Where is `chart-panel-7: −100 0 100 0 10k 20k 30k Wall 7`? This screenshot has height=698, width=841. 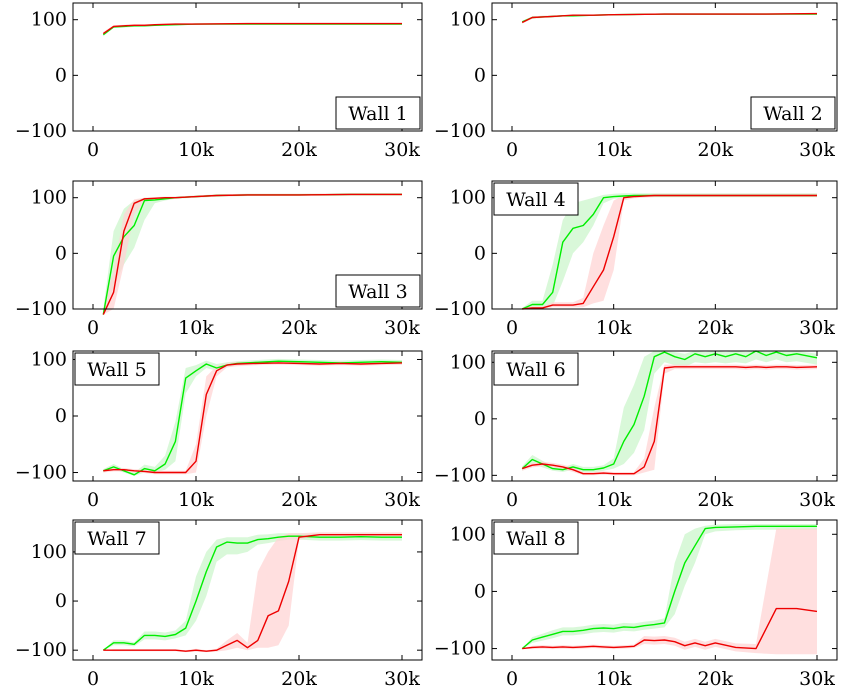 chart-panel-7: −100 0 100 0 10k 20k 30k Wall 7 is located at coordinates (219, 604).